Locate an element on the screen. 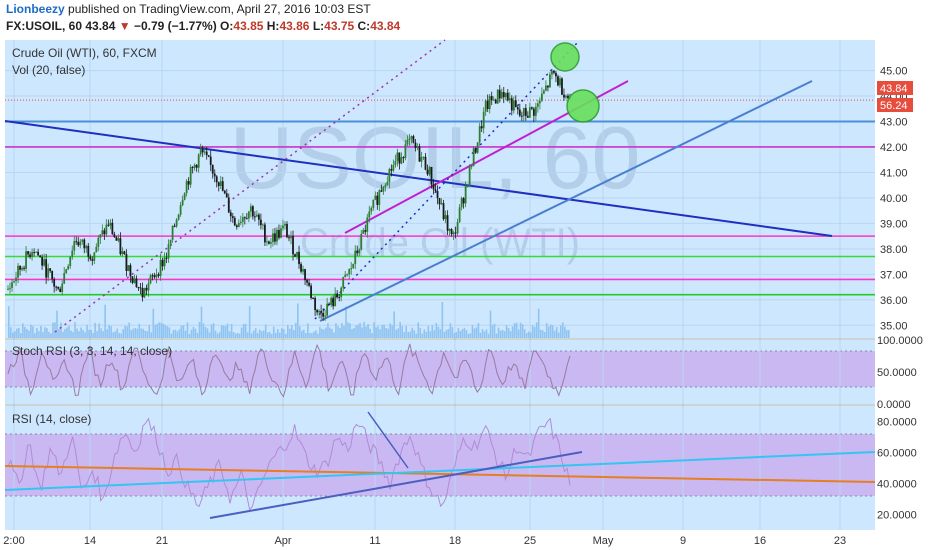 The image size is (932, 550). rsi-blue-trend is located at coordinates (396, 485).